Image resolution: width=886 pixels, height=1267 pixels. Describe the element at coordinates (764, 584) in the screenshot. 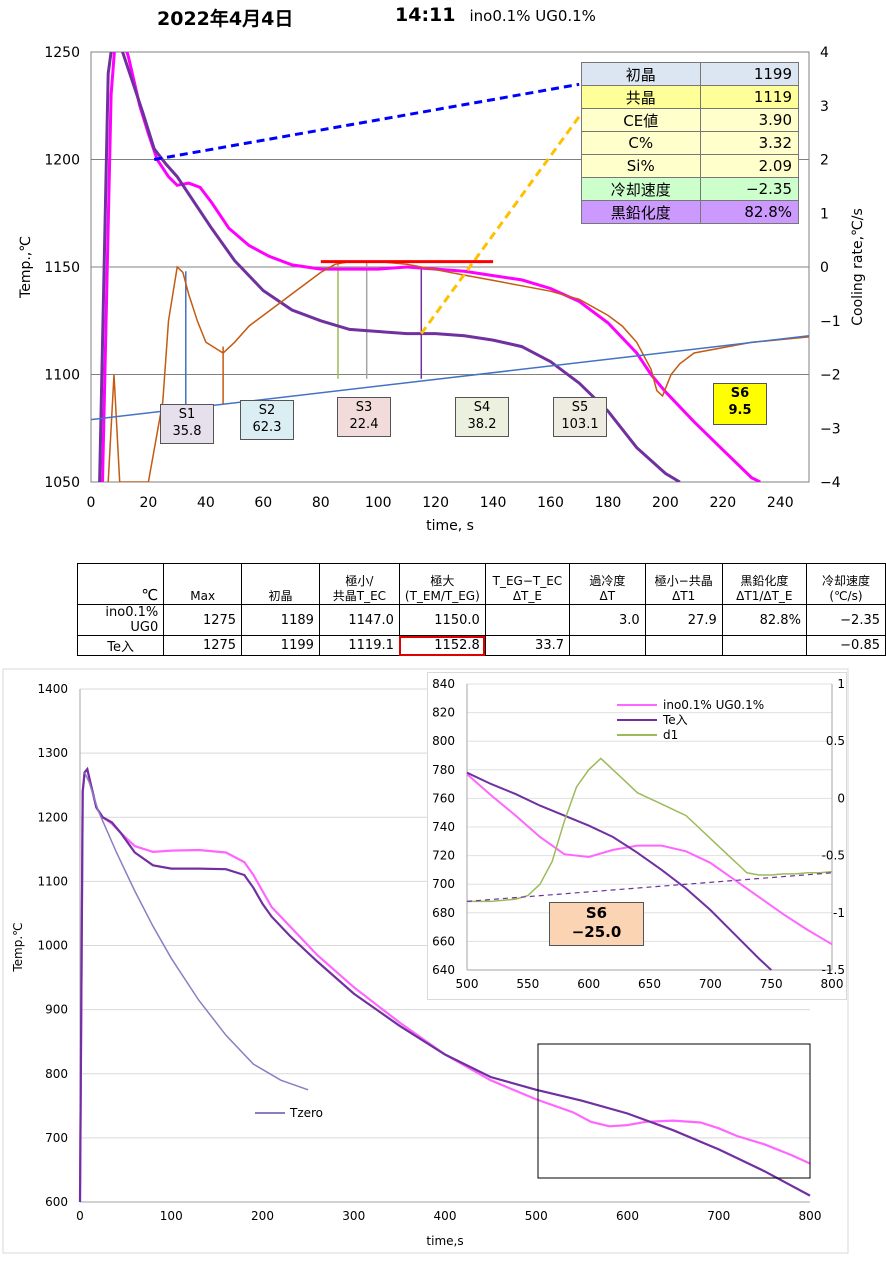

I see `results-header-cell: 黒鉛化度 ΔT1/ΔT_E` at that location.